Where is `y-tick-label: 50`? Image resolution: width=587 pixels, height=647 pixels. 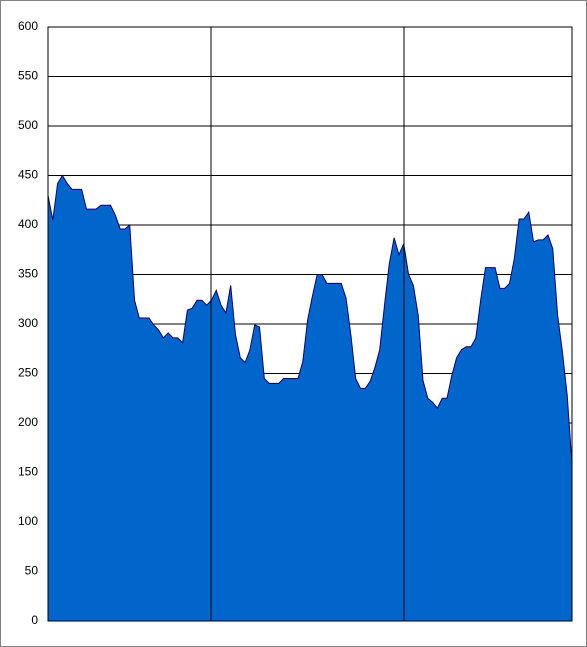 y-tick-label: 50 is located at coordinates (32, 571).